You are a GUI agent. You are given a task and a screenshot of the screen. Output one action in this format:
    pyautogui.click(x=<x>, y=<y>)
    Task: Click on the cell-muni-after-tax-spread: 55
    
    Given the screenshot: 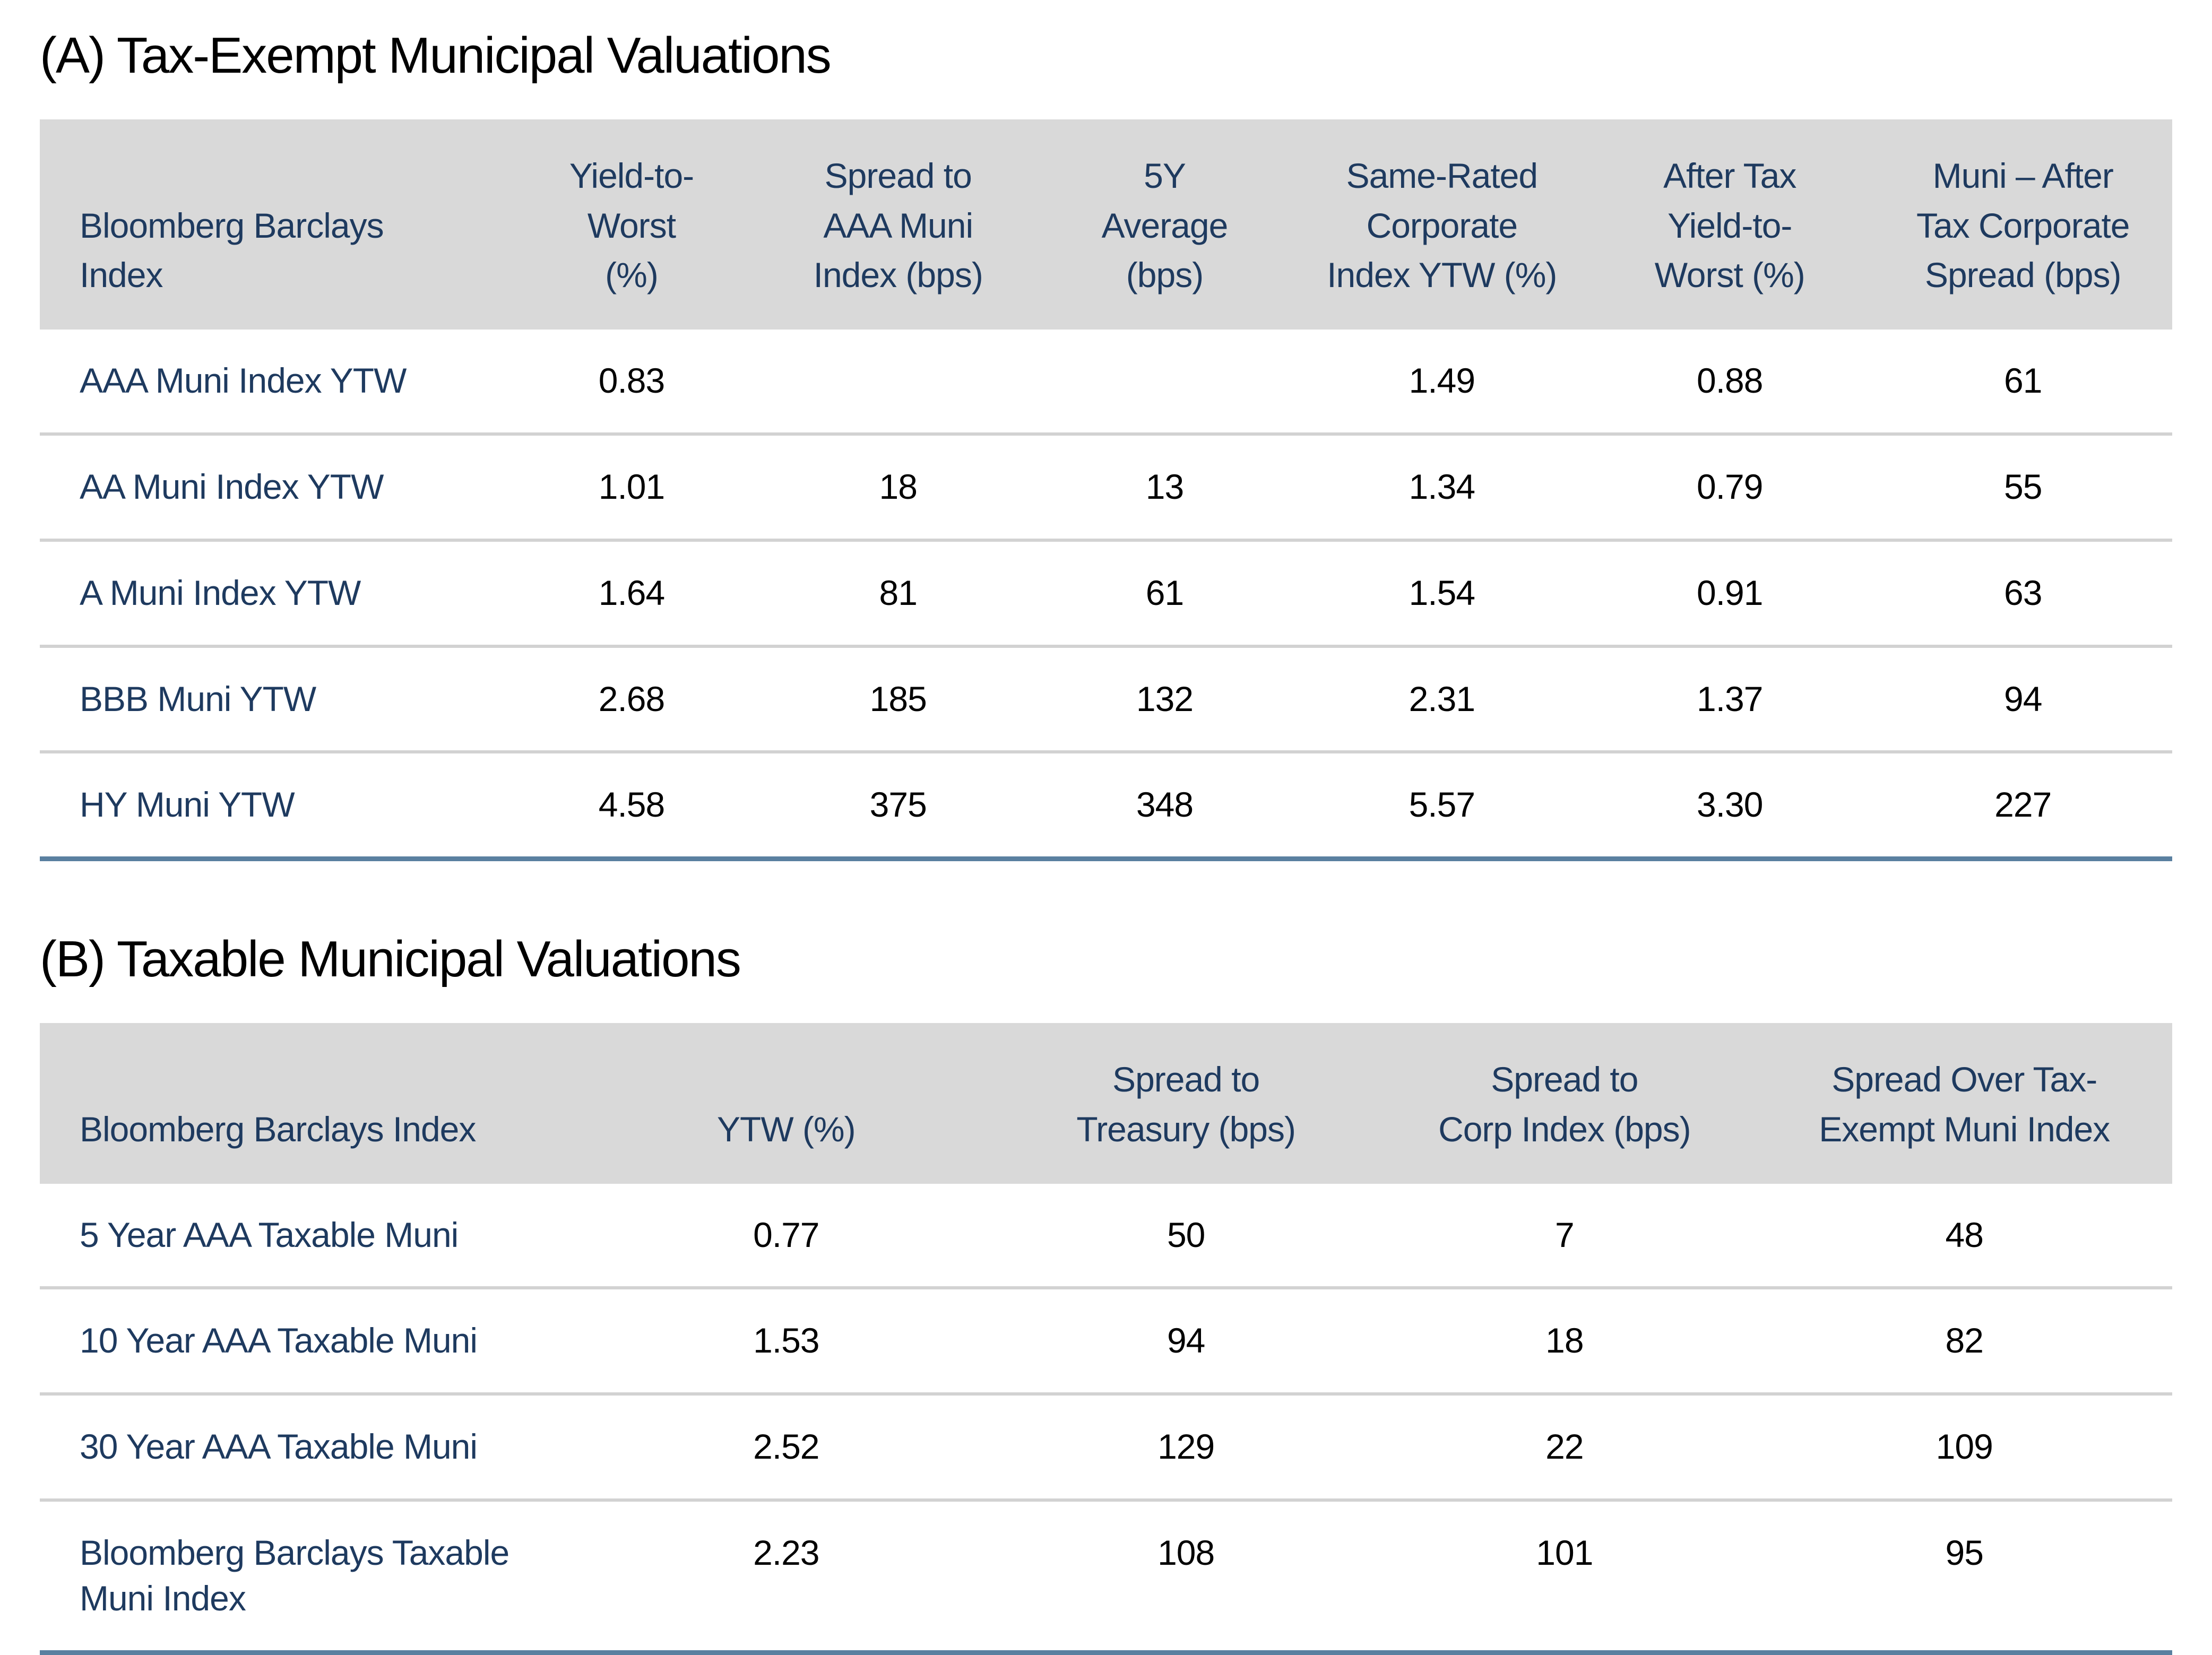 What is the action you would take?
    pyautogui.click(x=2022, y=488)
    